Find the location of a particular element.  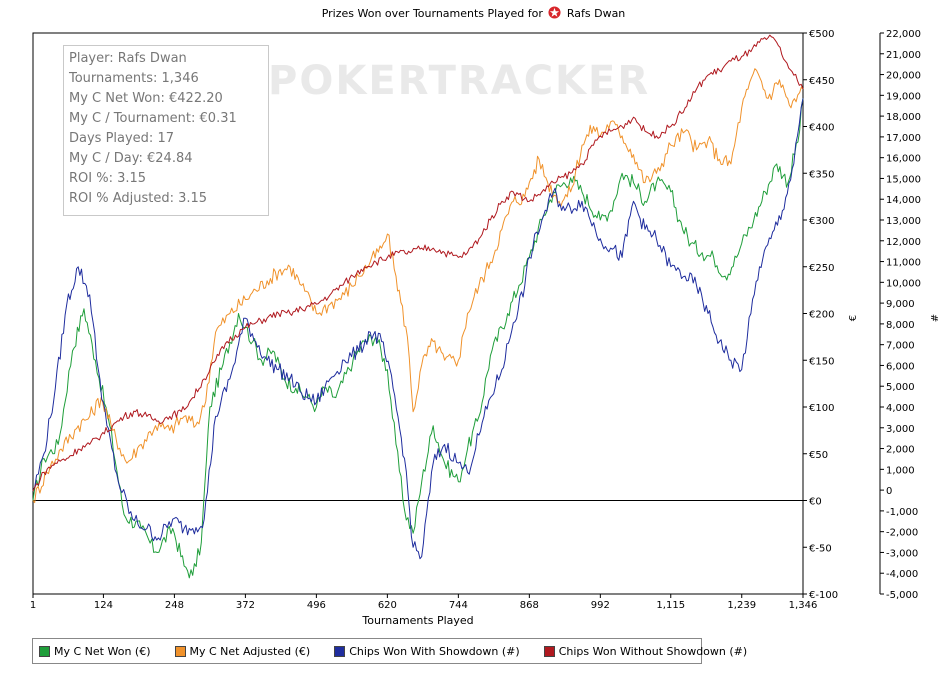

legend-label: Chips Won Without Showdown (#) is located at coordinates (653, 651).